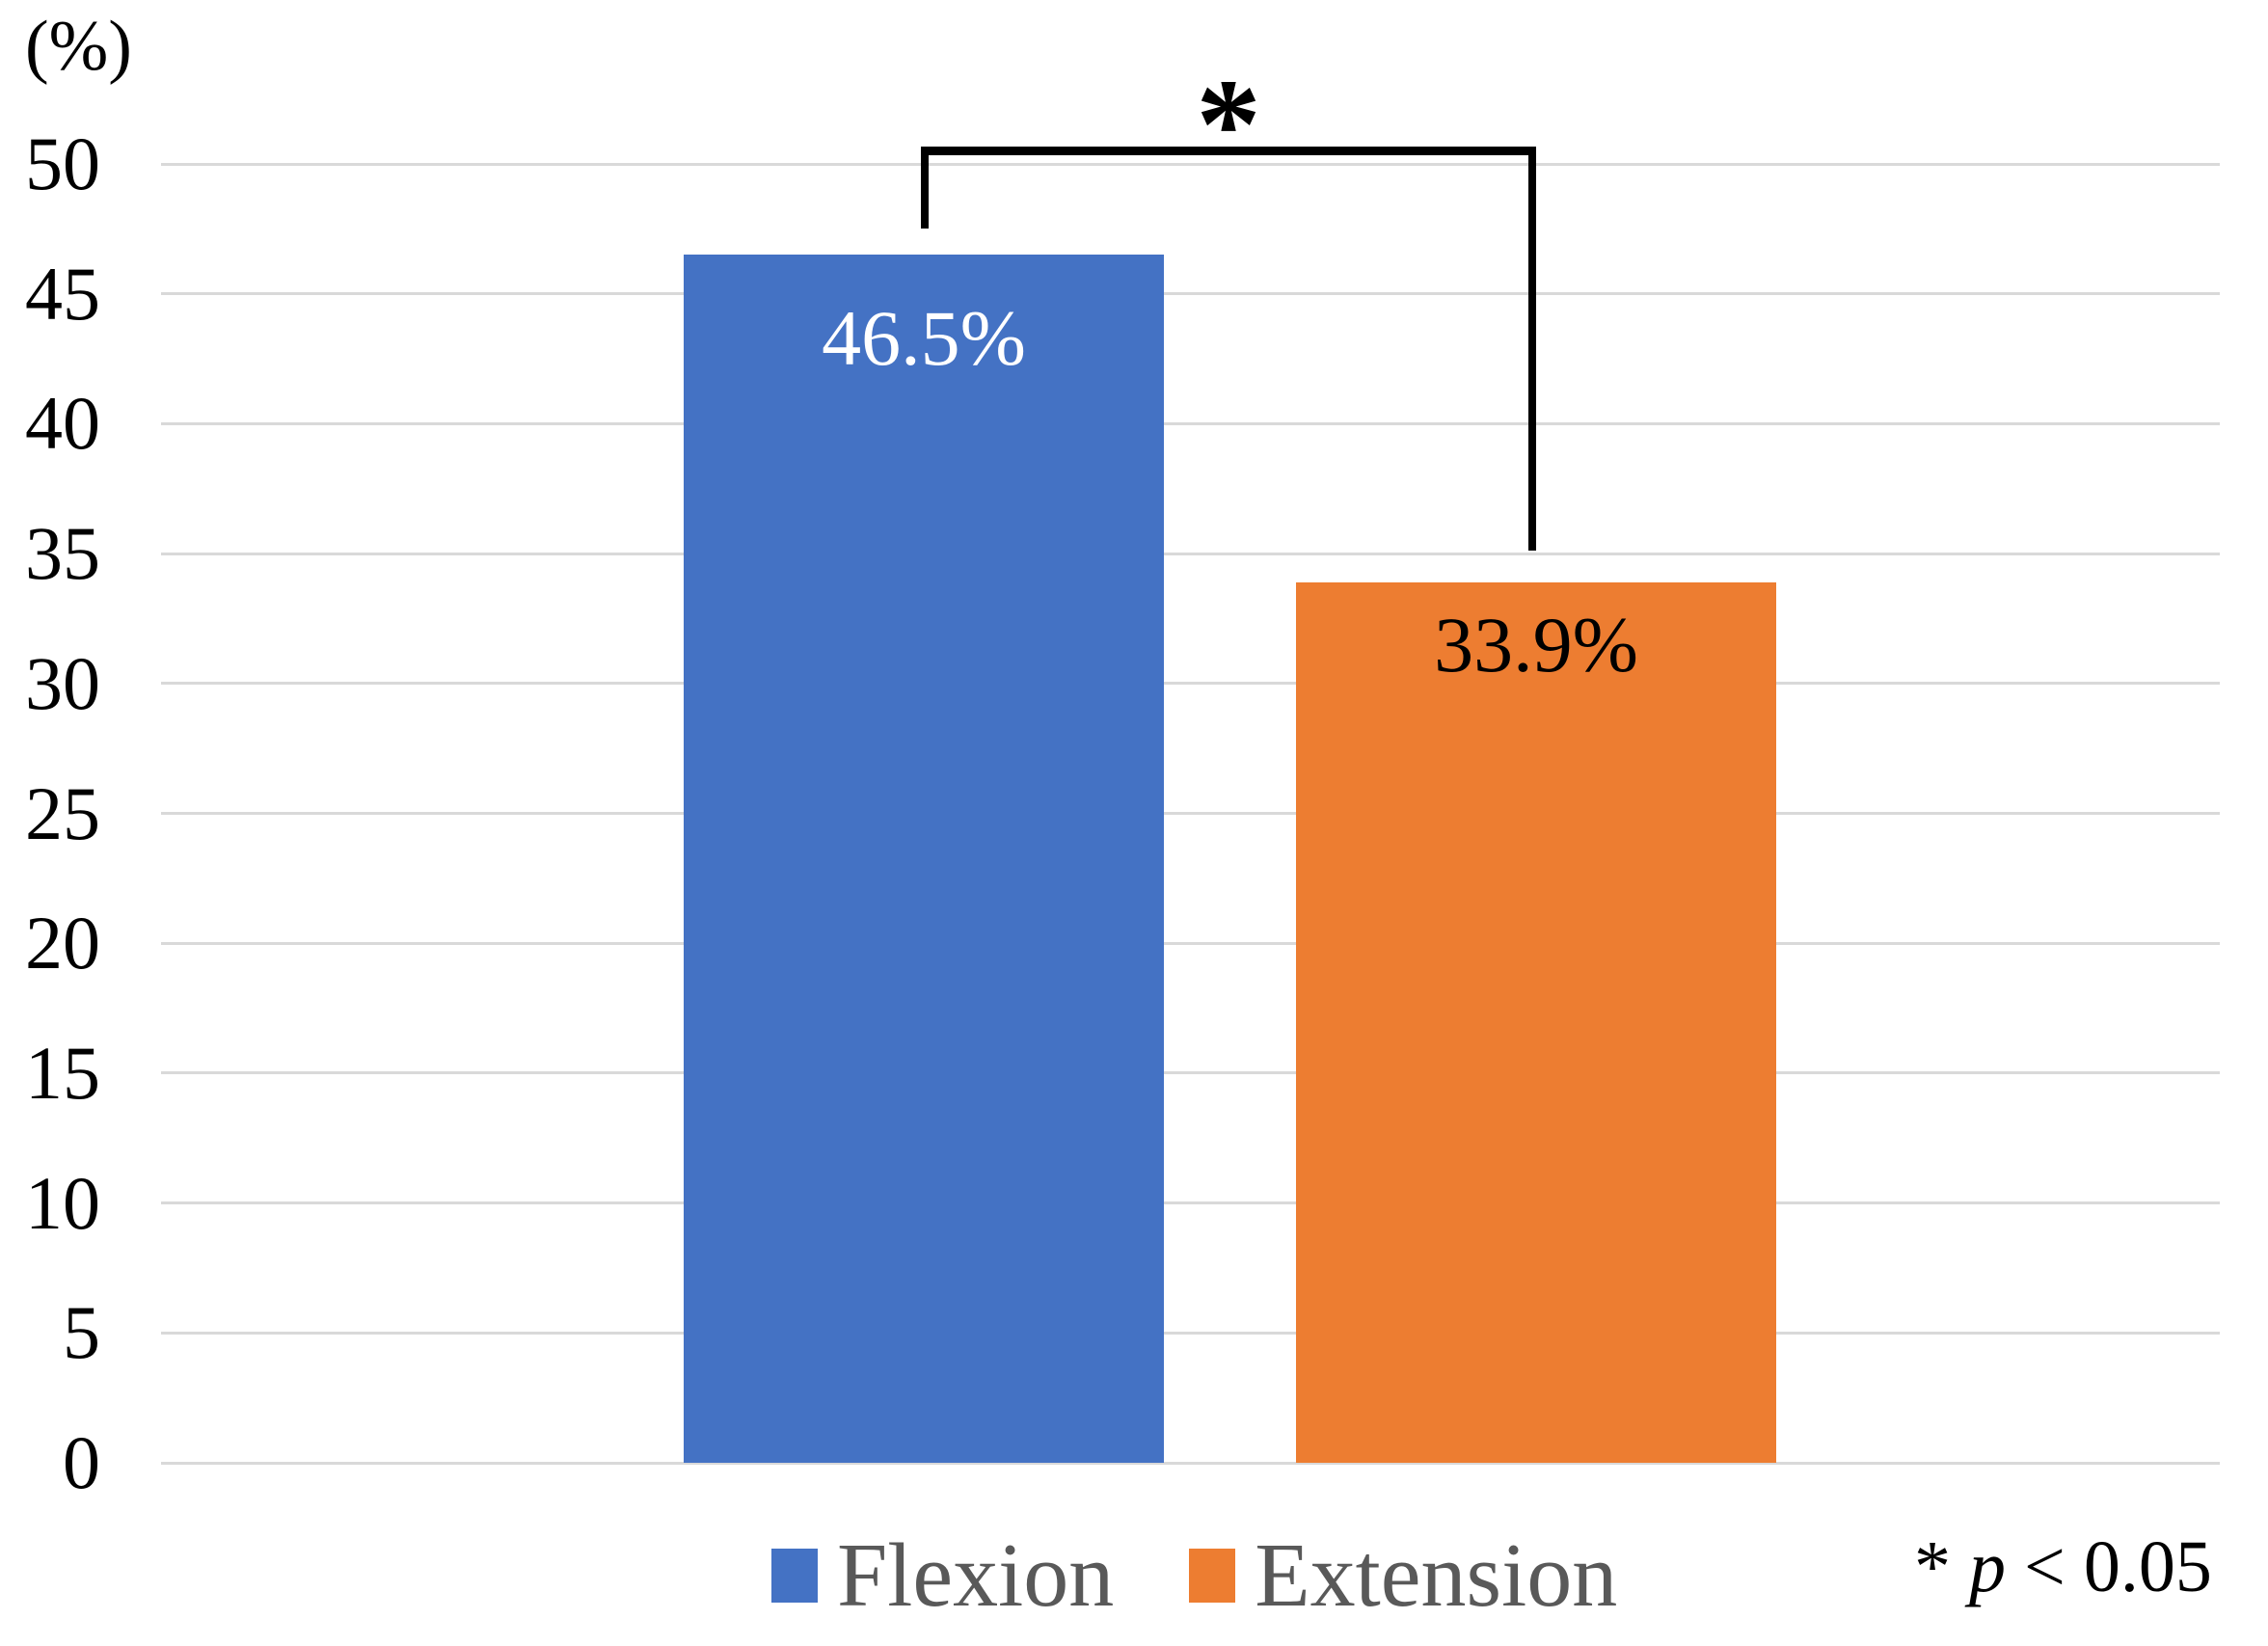 Image resolution: width=2268 pixels, height=1646 pixels. What do you see at coordinates (2109, 1566) in the screenshot?
I see `p-note-comparison: < 0.05` at bounding box center [2109, 1566].